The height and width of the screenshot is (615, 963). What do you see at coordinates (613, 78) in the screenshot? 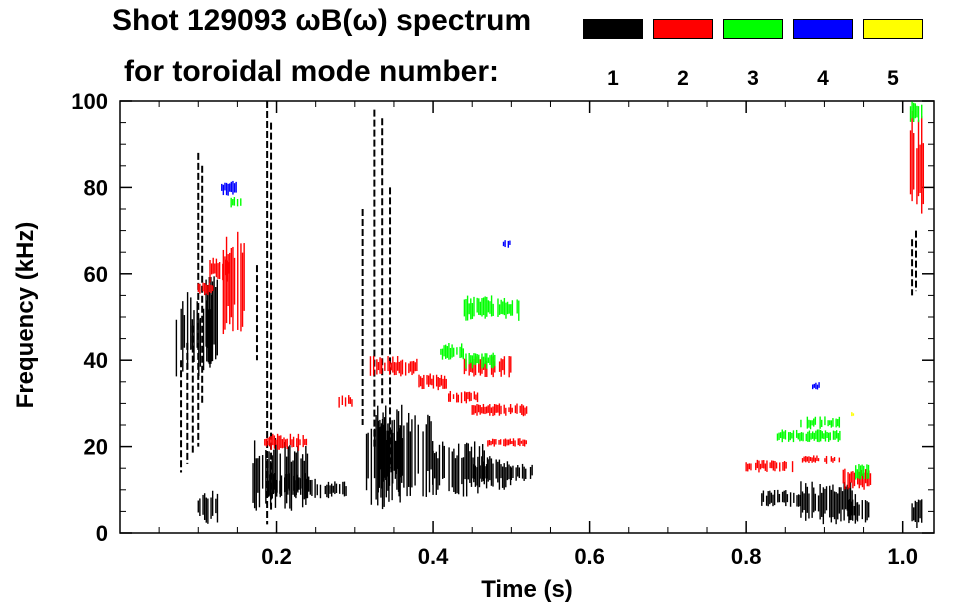
I see `legend-label-n1: 1` at bounding box center [613, 78].